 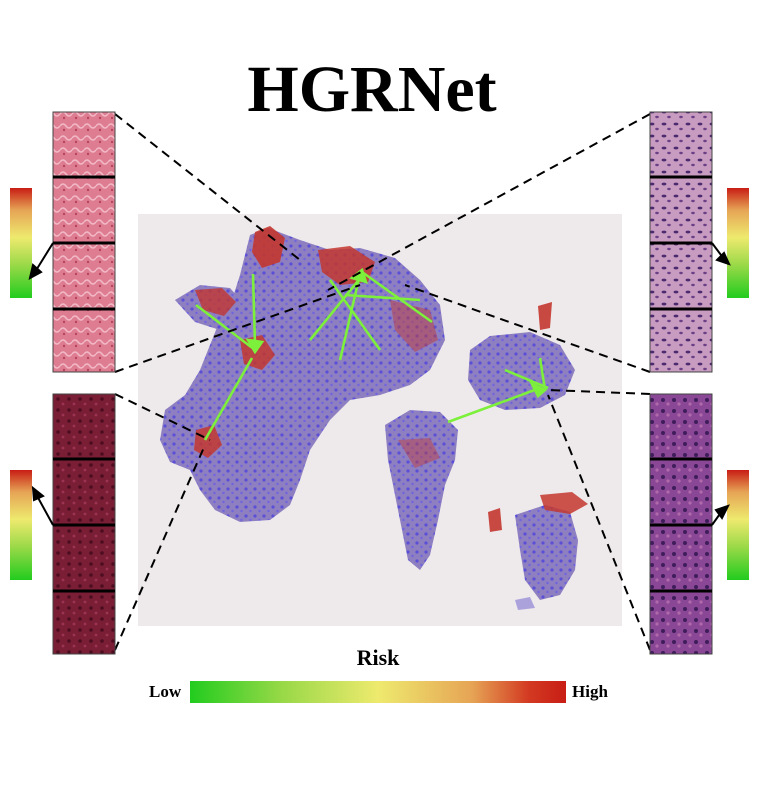 I want to click on risk-indicator-arrow-left-bottom, so click(x=44, y=509).